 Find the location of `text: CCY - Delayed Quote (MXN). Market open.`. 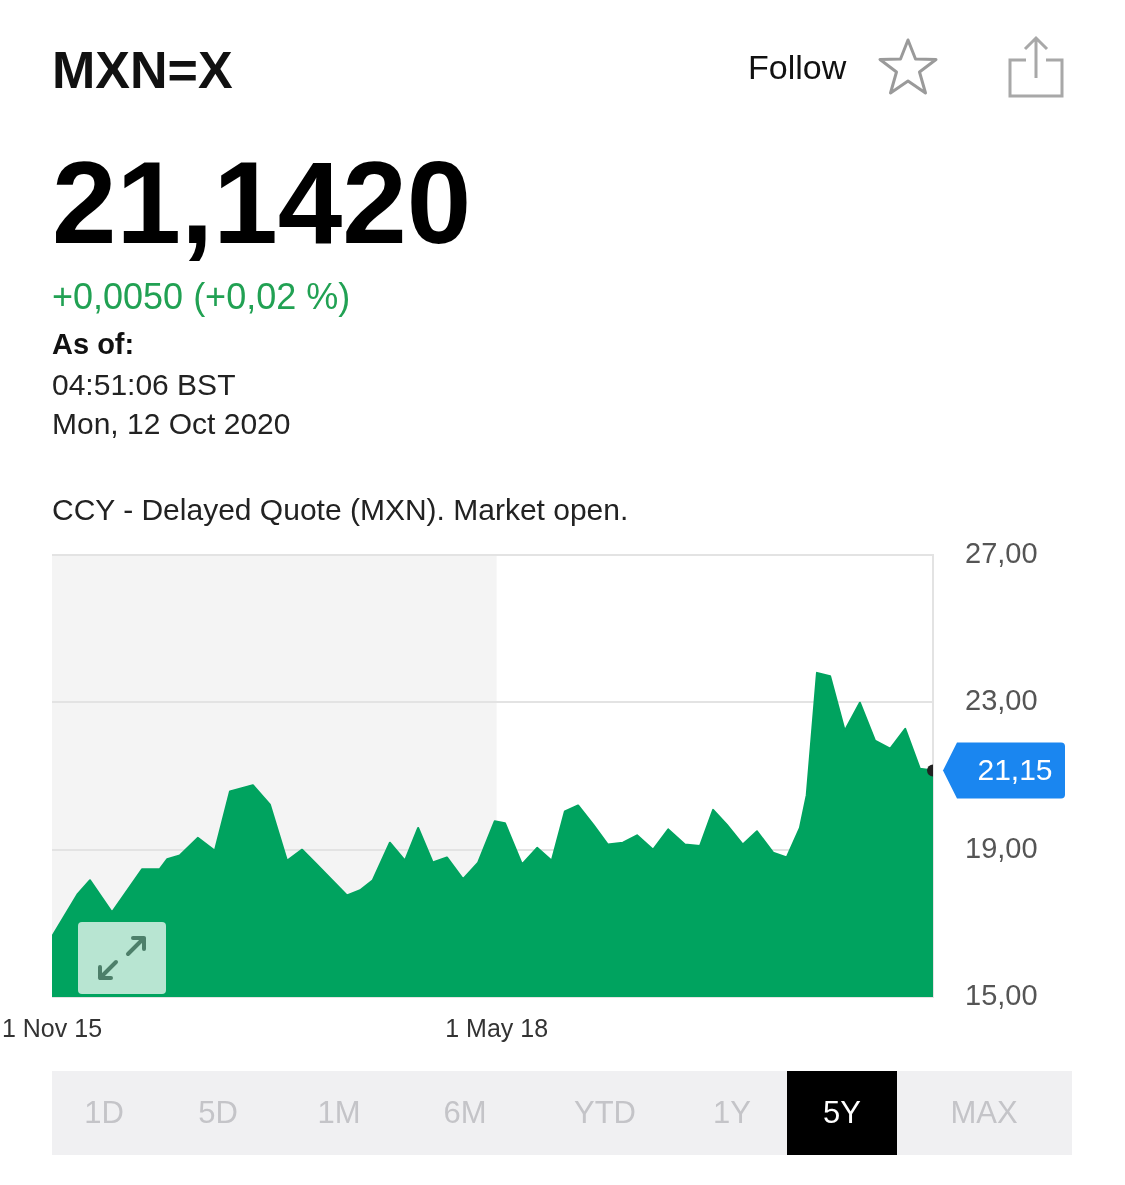

text: CCY - Delayed Quote (MXN). Market open. is located at coordinates (340, 509).